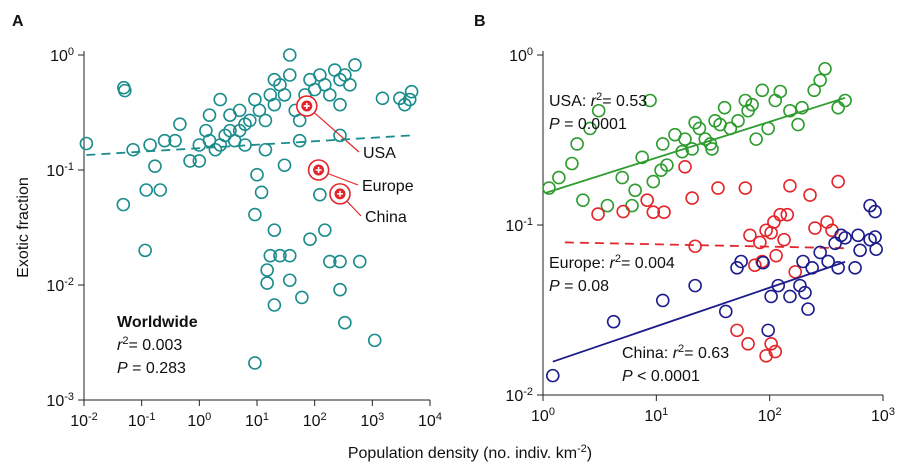 This screenshot has width=897, height=468. What do you see at coordinates (381, 417) in the screenshot?
I see `tick-exponent: 3` at bounding box center [381, 417].